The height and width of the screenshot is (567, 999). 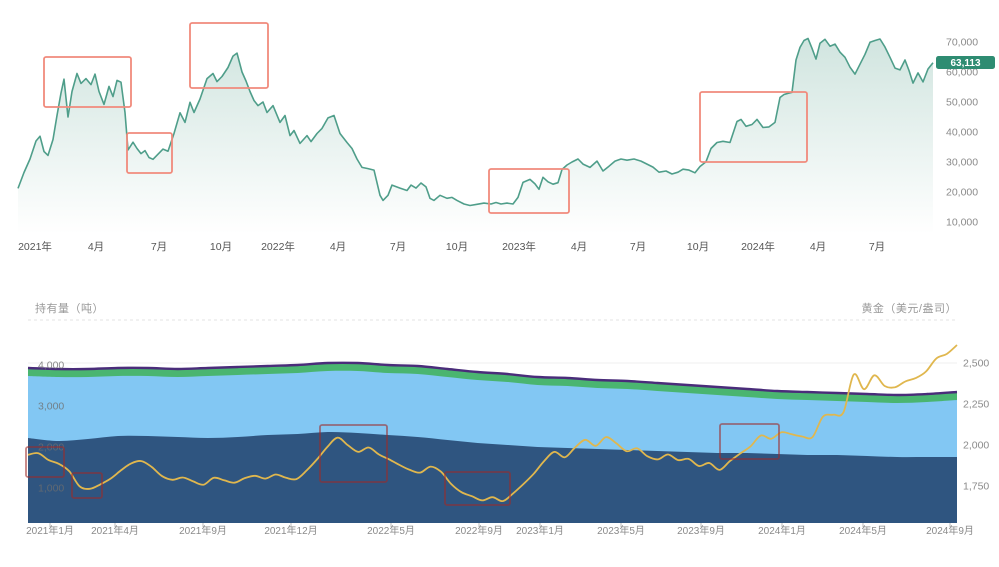 I want to click on gold-y-axis-label: 1,750, so click(x=976, y=487).